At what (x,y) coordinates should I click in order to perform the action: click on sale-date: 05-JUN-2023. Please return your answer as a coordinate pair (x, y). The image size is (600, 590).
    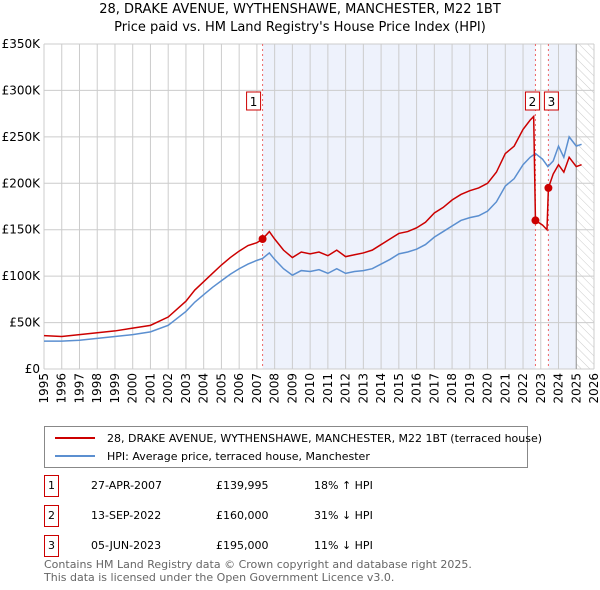
    Looking at the image, I should click on (126, 545).